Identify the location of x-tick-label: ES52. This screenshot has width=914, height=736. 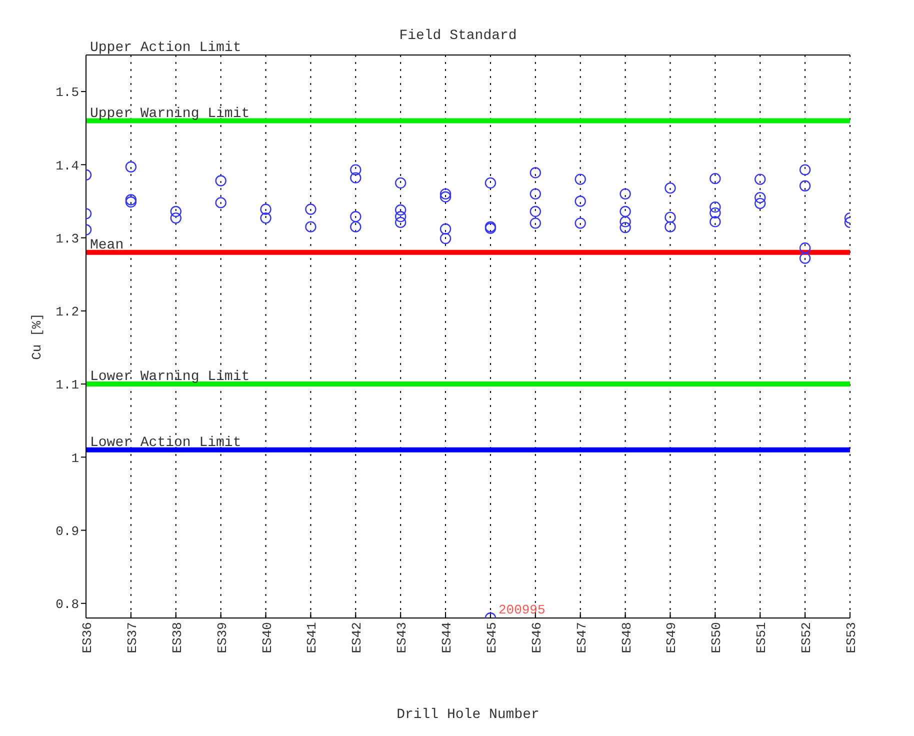
(806, 638).